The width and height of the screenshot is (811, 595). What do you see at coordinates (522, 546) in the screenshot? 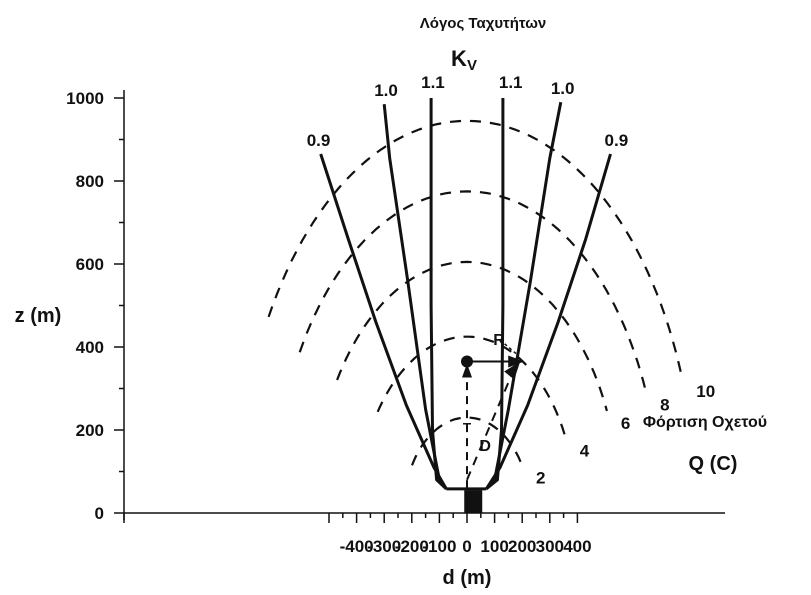
I see `x-tick-label: 200` at bounding box center [522, 546].